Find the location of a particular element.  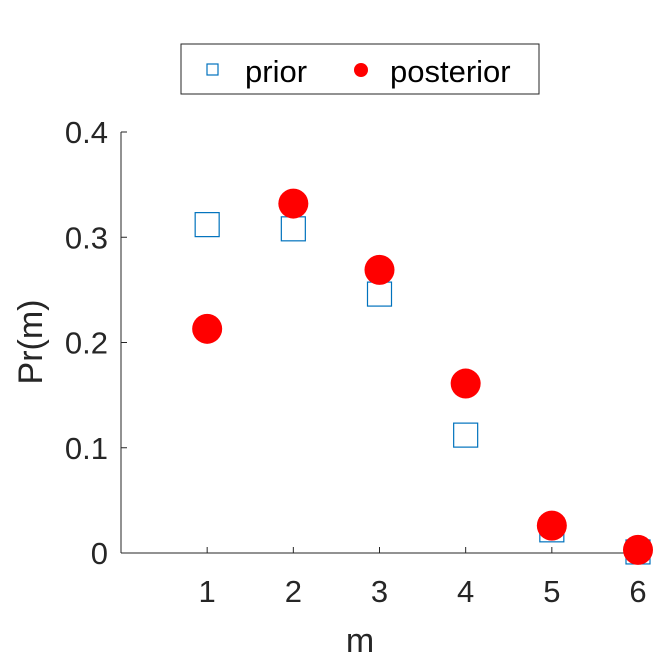

y-tick-label: 0.3 is located at coordinates (86, 237).